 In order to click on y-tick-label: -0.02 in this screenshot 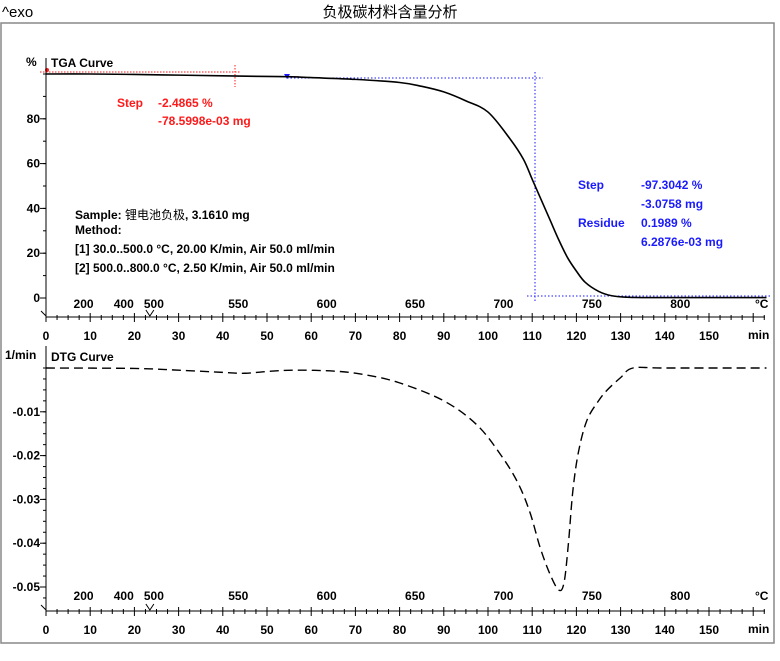, I will do `click(27, 456)`.